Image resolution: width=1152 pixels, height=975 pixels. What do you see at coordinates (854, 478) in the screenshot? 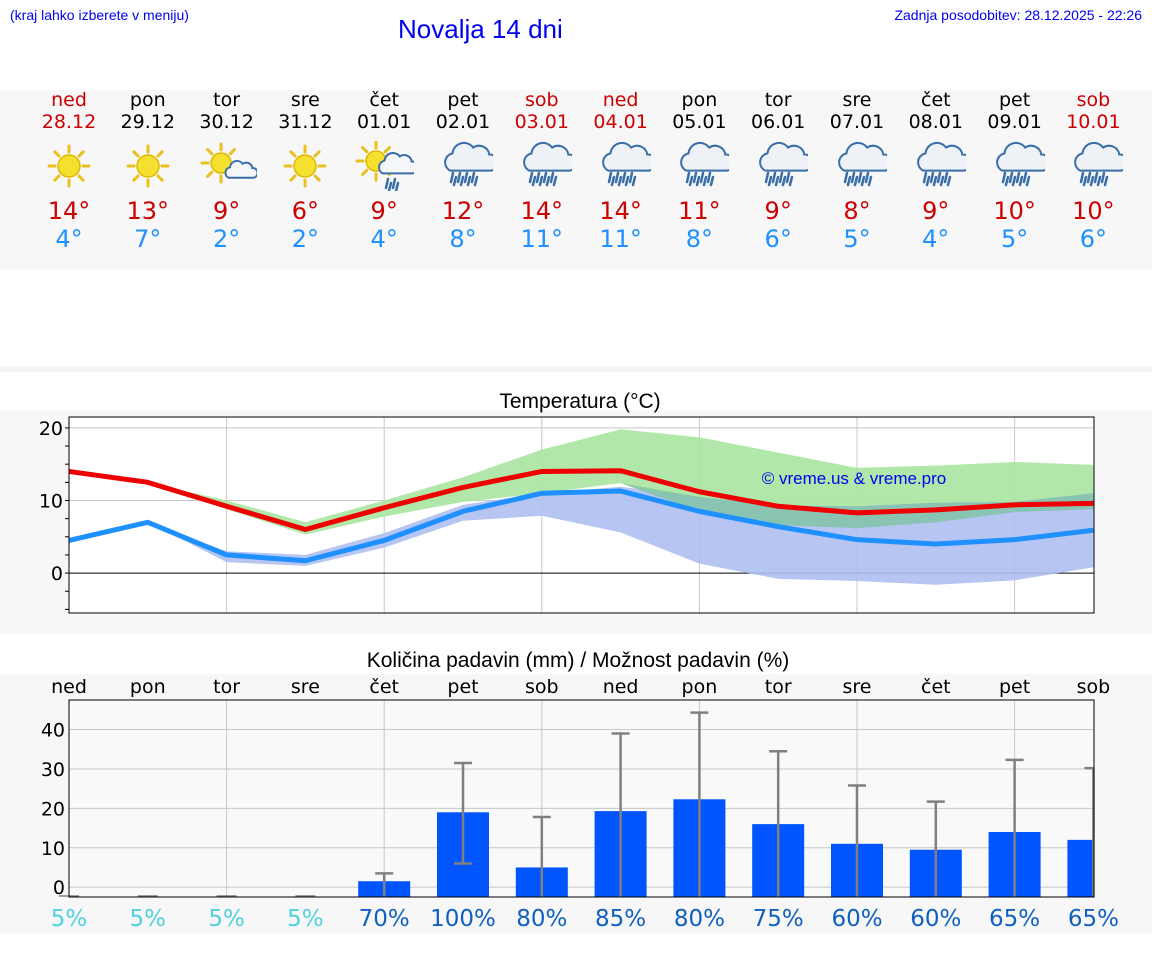
I see `watermark: © vreme.us & vreme.pro` at bounding box center [854, 478].